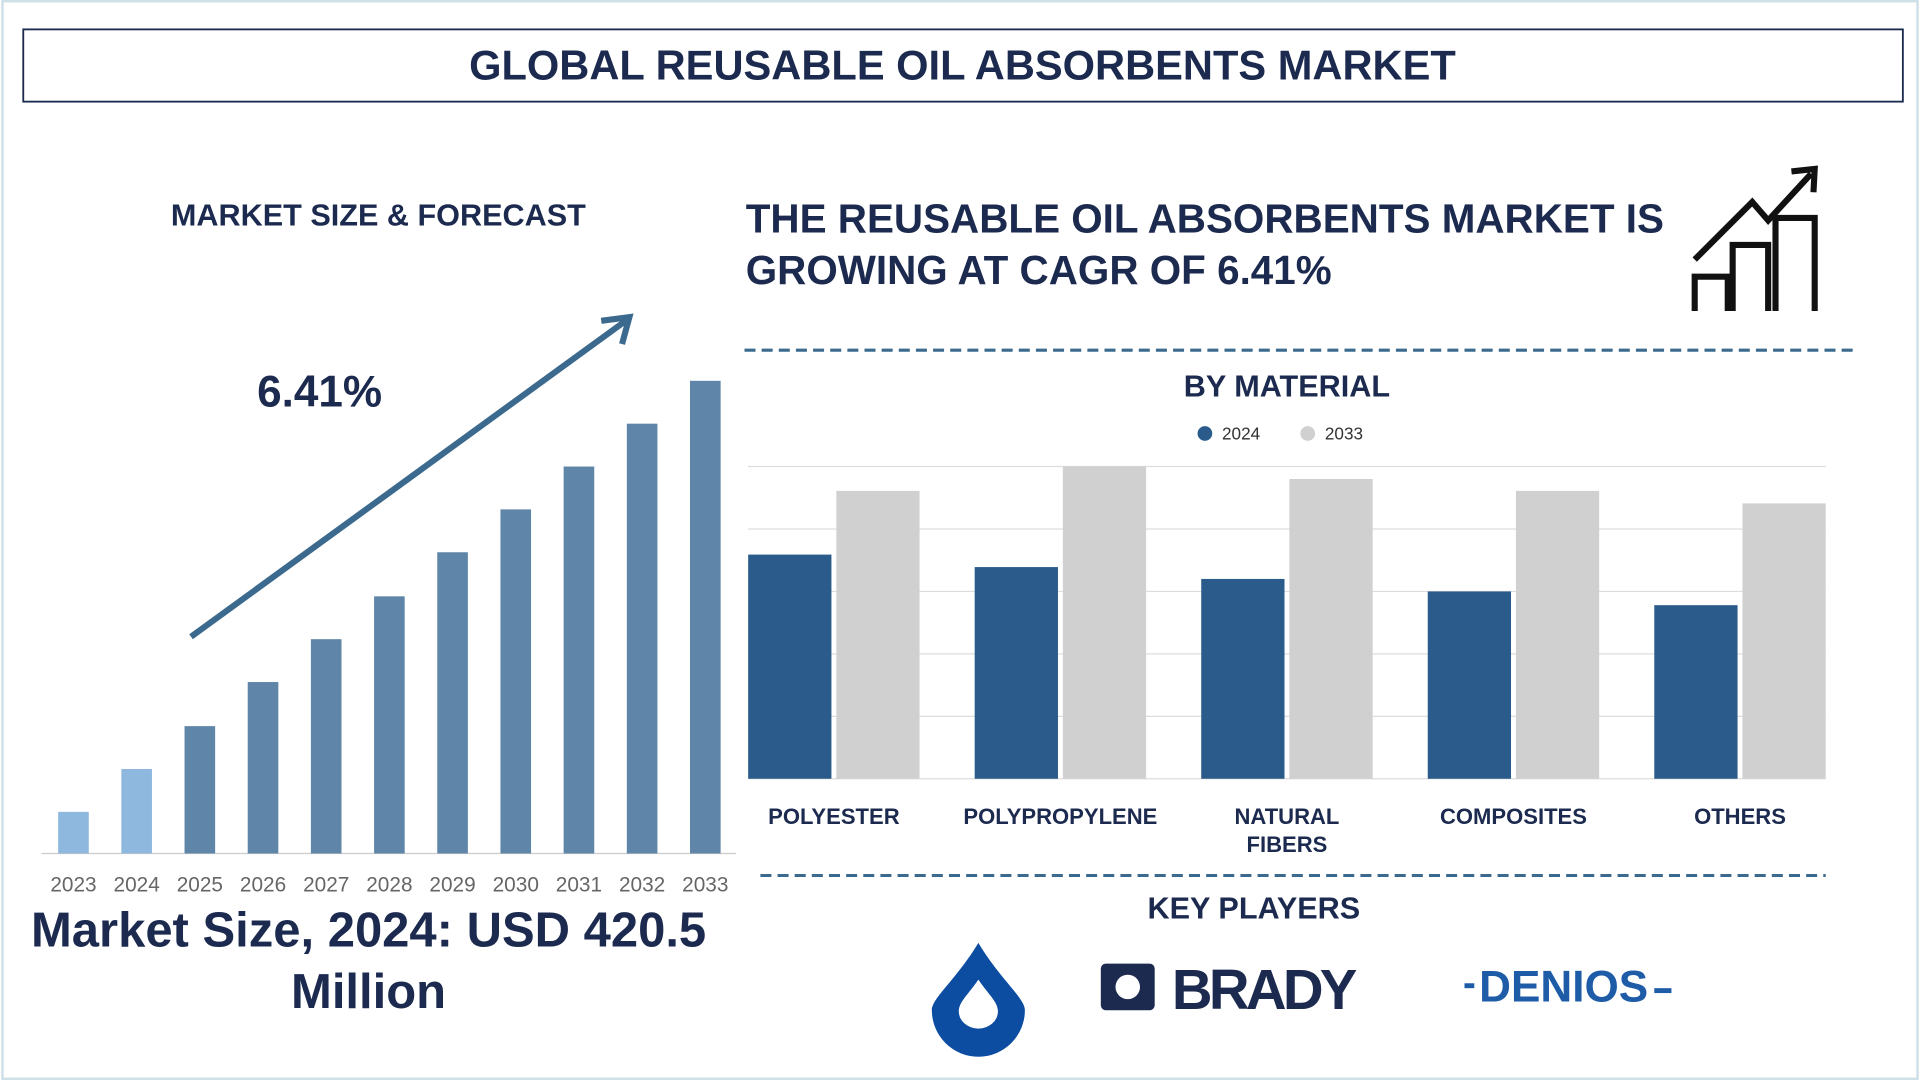 The width and height of the screenshot is (1920, 1080). I want to click on x-tick-label: POLYPROPYLENE, so click(1060, 816).